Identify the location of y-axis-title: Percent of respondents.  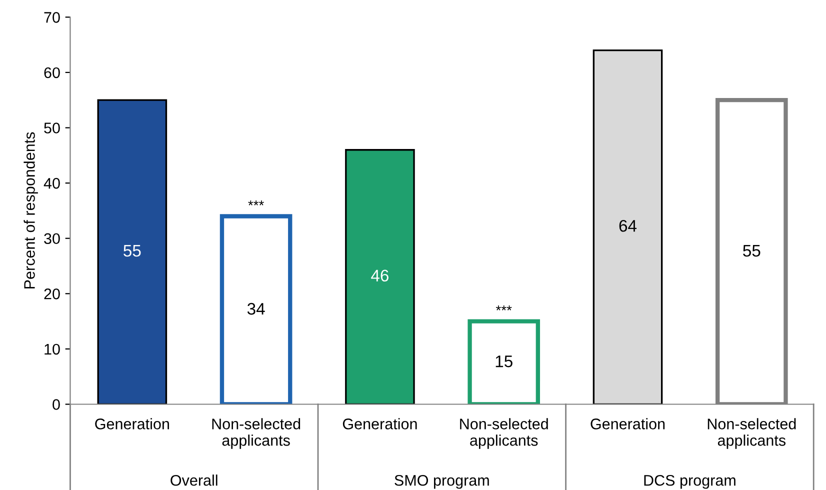
(31, 210).